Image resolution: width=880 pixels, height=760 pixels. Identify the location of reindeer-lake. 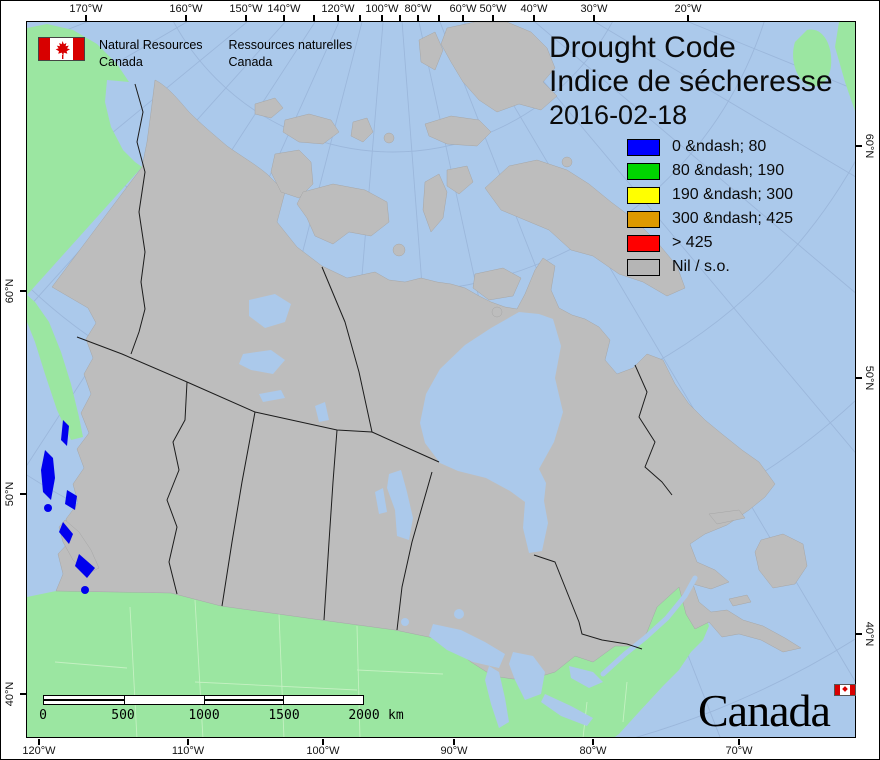
(322, 412).